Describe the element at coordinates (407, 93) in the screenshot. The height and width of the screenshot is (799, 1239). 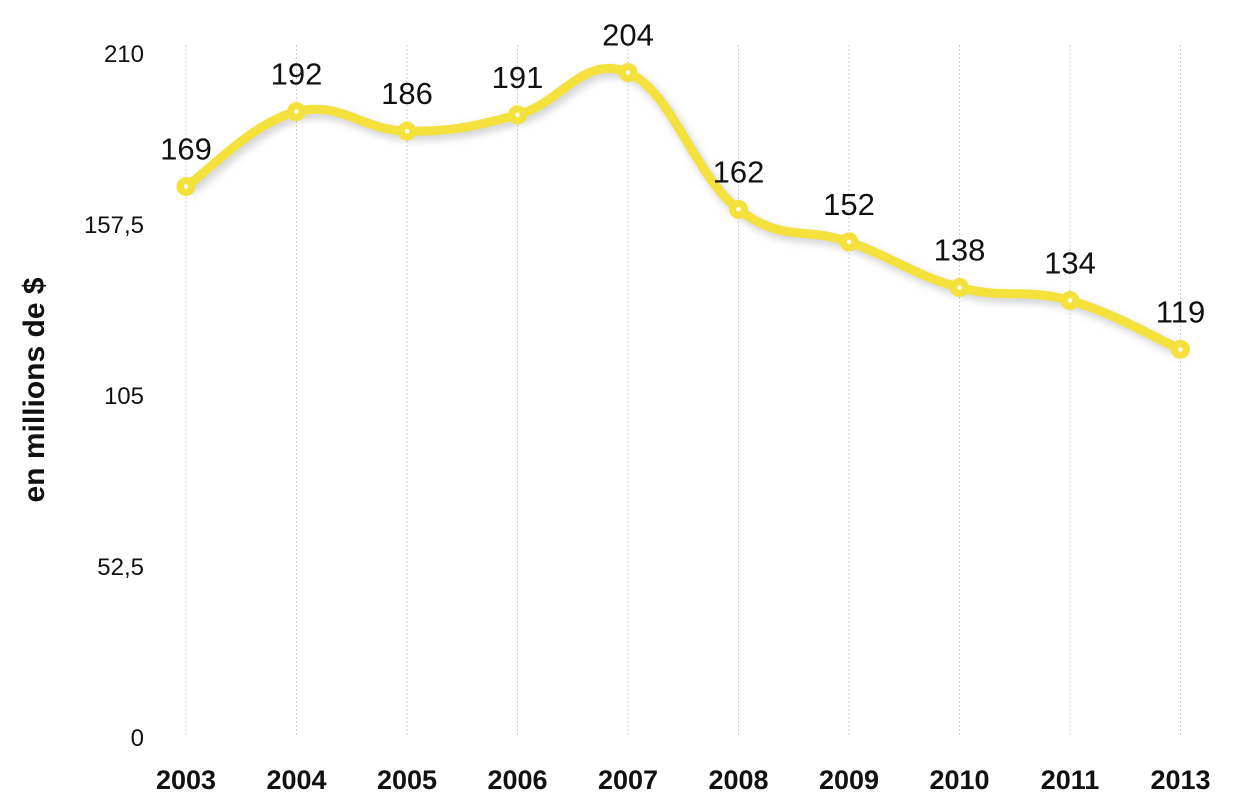
I see `data-label: 186` at that location.